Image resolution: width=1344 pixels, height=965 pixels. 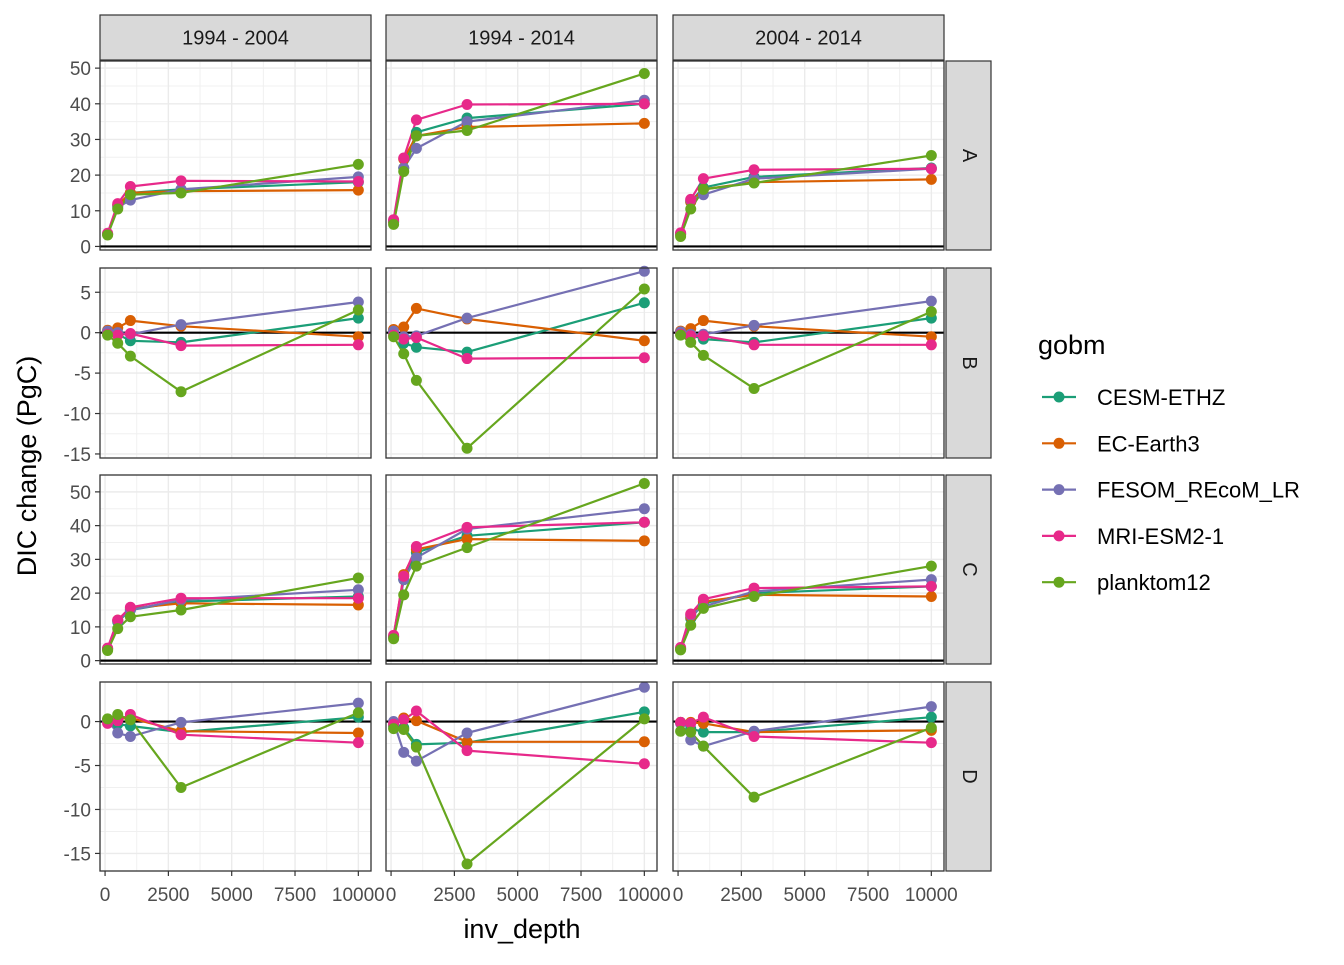 I want to click on x-axis-title: inv_depth, so click(x=521, y=929).